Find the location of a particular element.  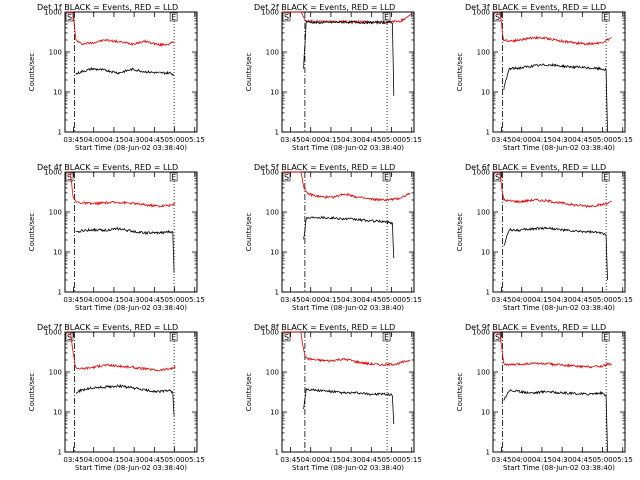

panel-title: Det 9f BLACK = Events, RED = LLD is located at coordinates (535, 327).